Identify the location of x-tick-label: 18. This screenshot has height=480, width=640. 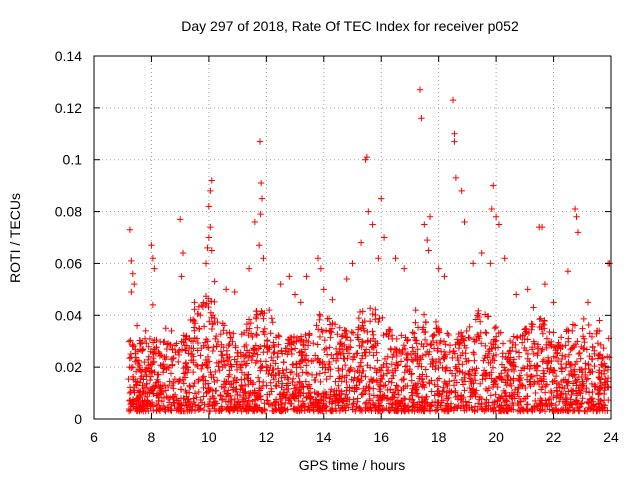
(439, 437).